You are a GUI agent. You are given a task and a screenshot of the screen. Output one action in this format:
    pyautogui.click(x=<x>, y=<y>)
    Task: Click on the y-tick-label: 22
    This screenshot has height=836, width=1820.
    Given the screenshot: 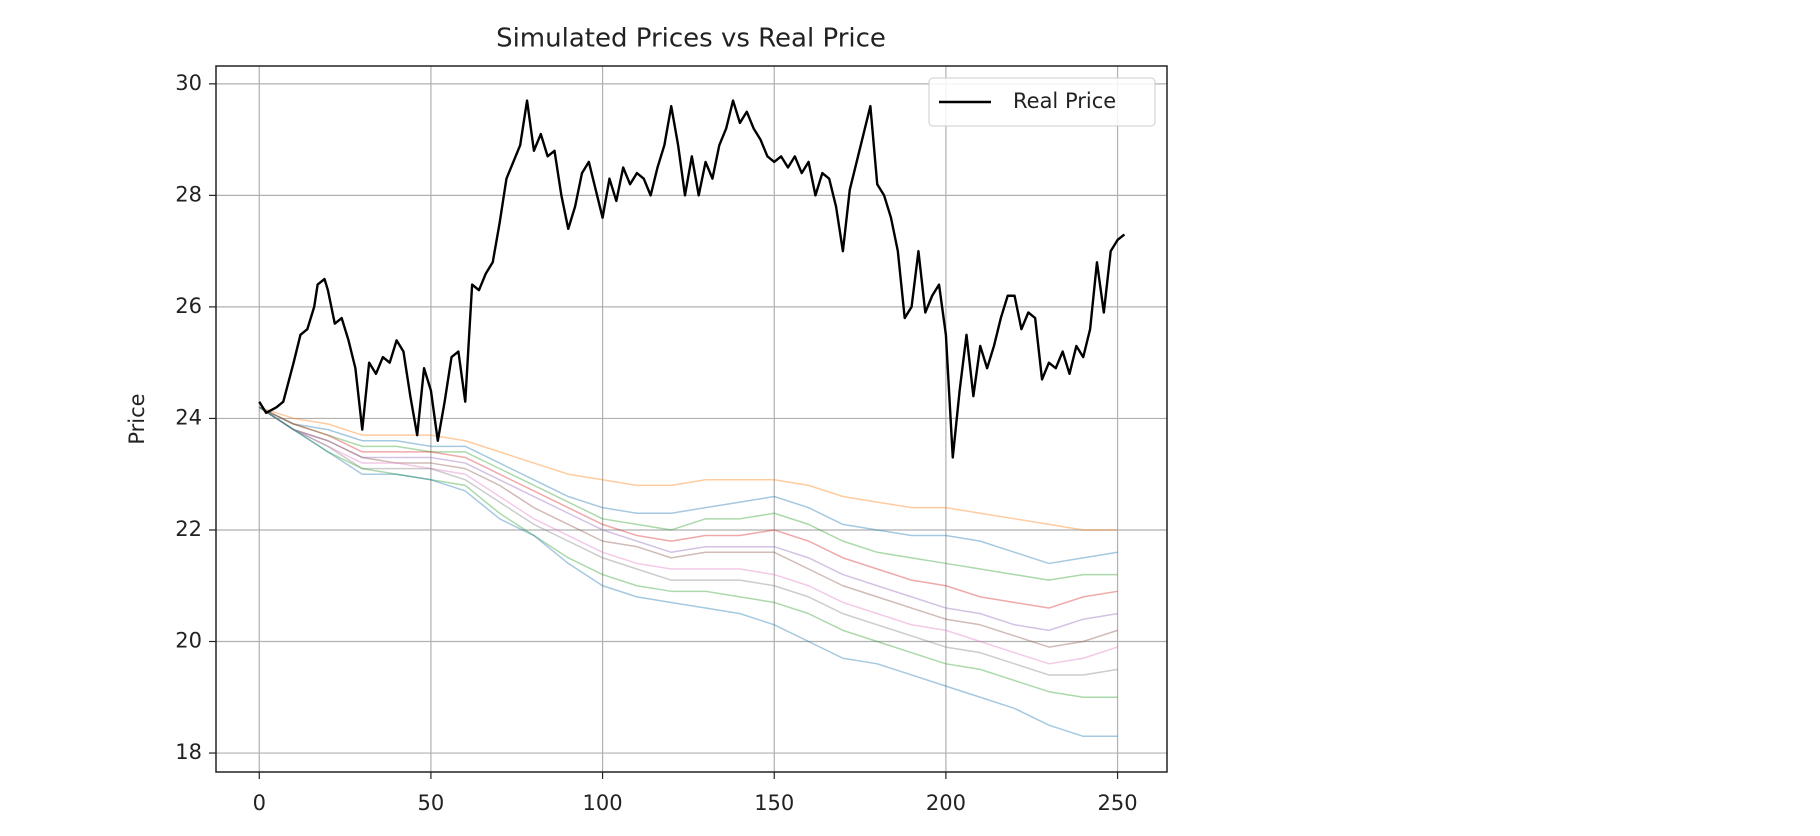 What is the action you would take?
    pyautogui.click(x=188, y=529)
    